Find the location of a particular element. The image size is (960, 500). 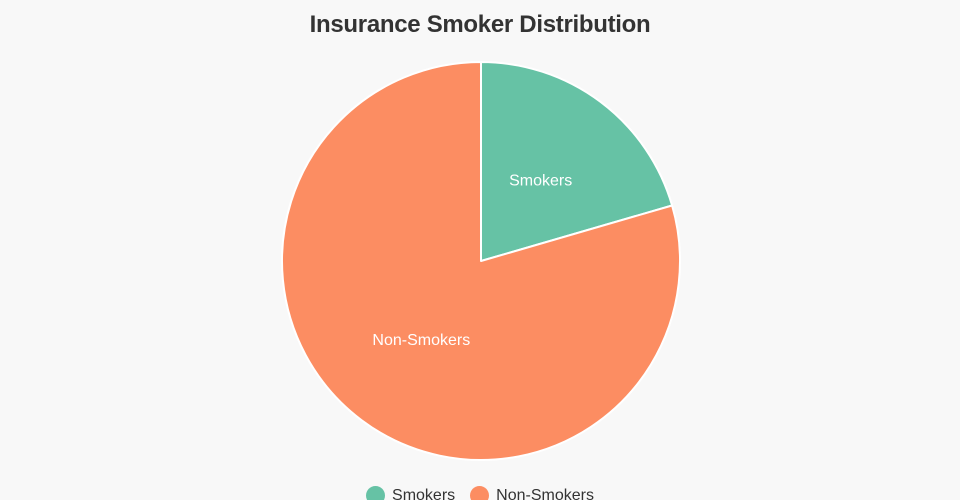

legend: Smokers Non-Smokers is located at coordinates (480, 493).